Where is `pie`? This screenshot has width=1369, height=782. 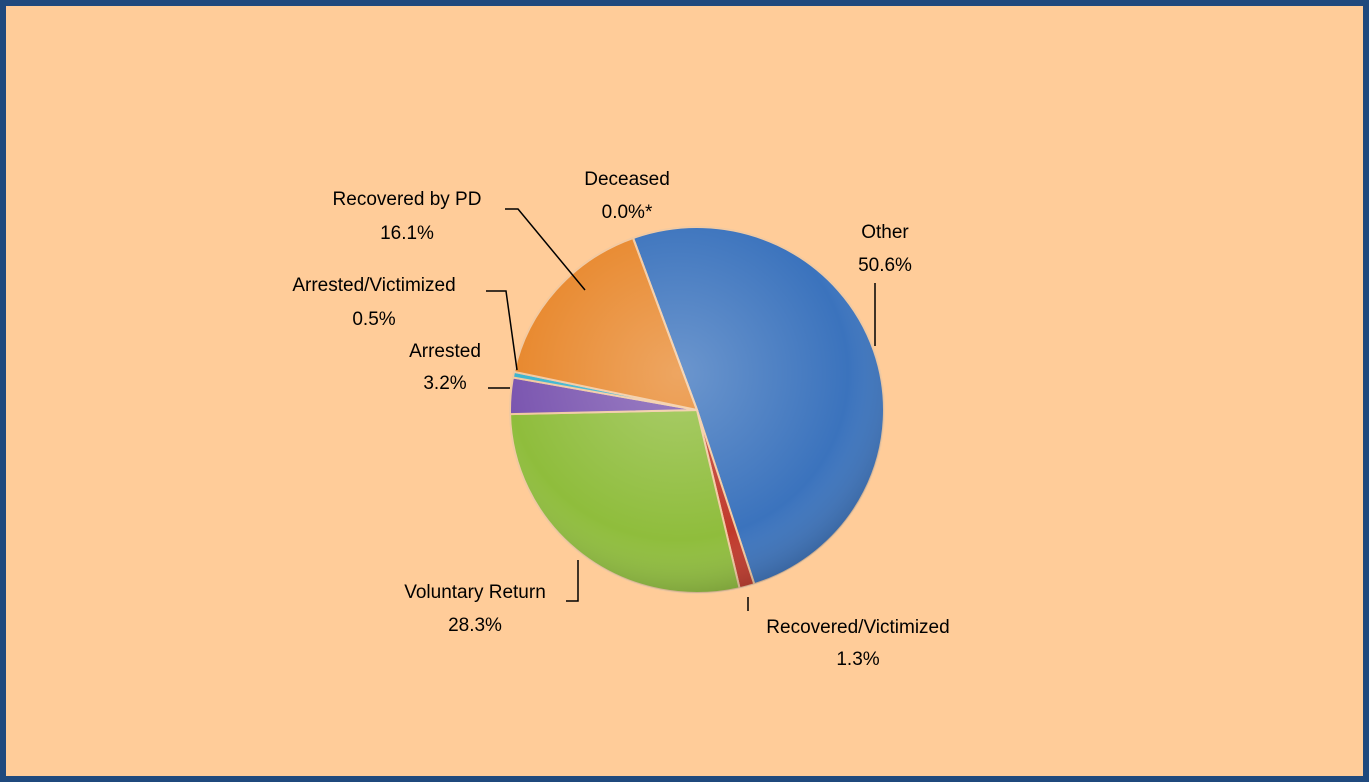 pie is located at coordinates (697, 410).